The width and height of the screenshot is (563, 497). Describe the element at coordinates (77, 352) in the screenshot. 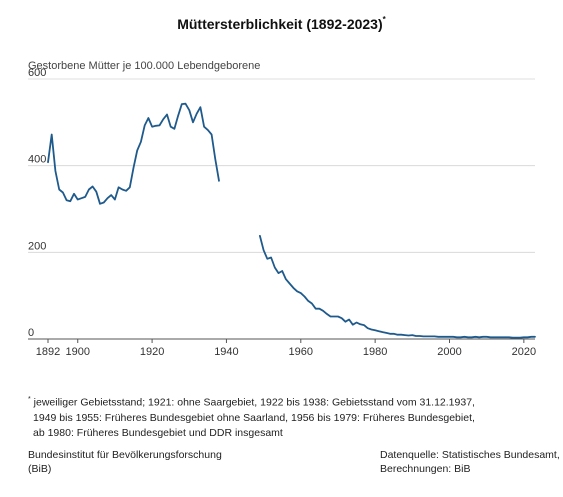

I see `x-tick-label-1900: 1900` at that location.